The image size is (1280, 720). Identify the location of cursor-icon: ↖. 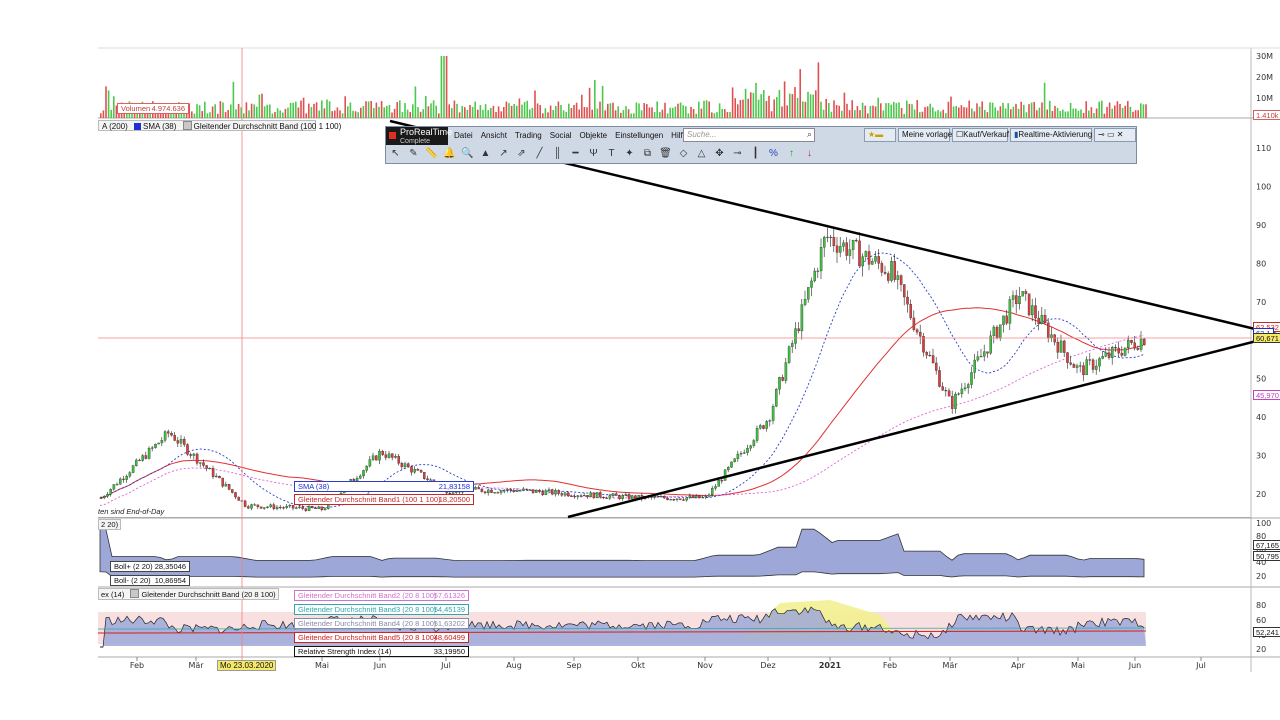
(395, 153).